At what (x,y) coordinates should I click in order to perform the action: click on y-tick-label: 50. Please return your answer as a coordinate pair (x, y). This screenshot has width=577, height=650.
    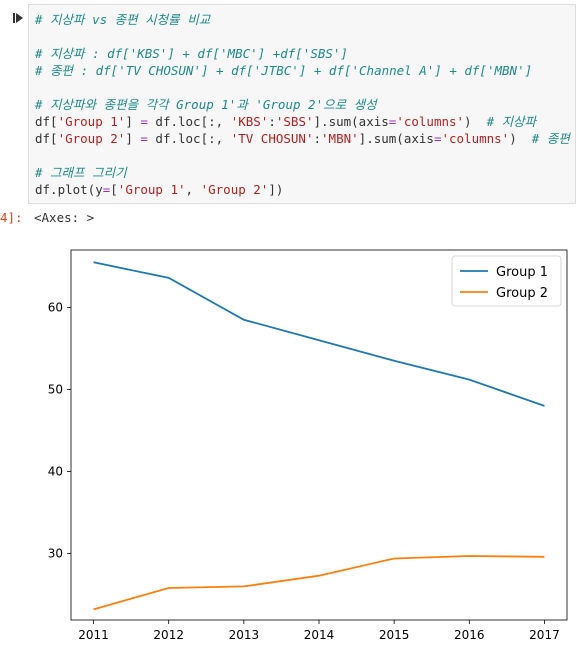
    Looking at the image, I should click on (55, 389).